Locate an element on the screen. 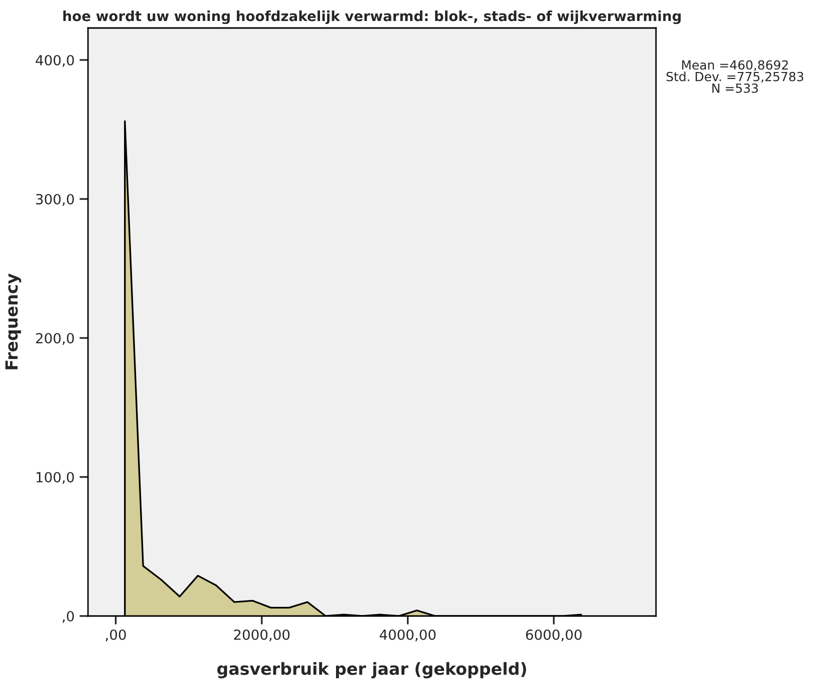 The height and width of the screenshot is (684, 837). y-tick-label: 300,0 is located at coordinates (55, 200).